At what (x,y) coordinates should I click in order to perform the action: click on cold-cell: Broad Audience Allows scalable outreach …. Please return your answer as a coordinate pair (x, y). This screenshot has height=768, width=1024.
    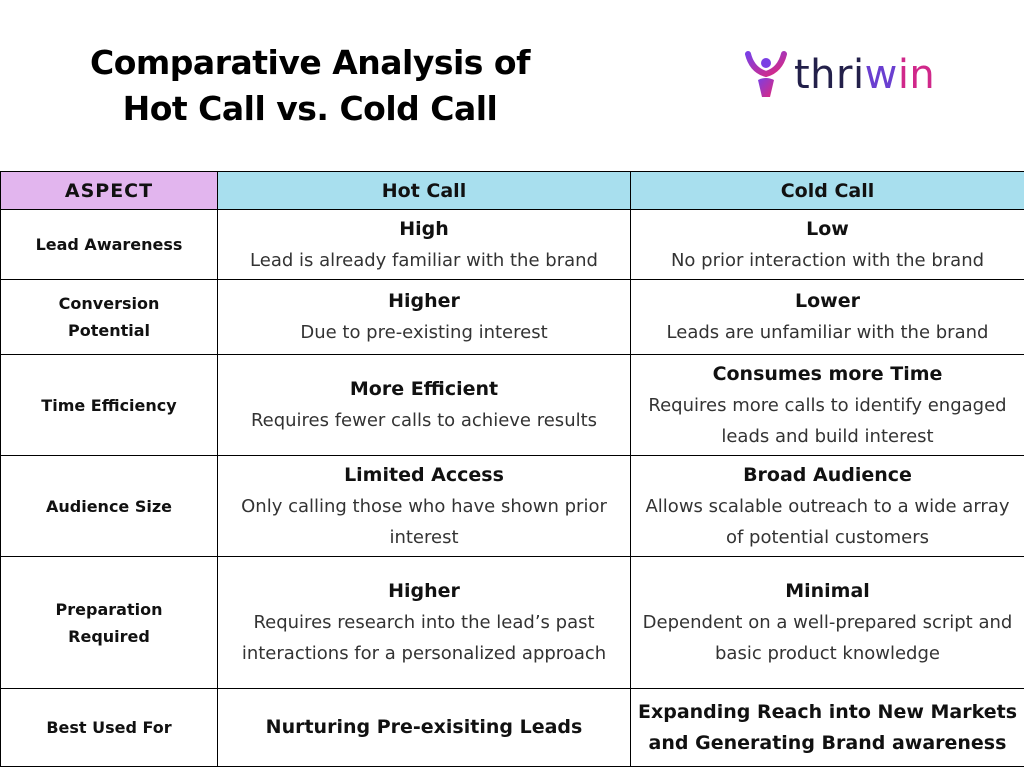
    Looking at the image, I should click on (827, 506).